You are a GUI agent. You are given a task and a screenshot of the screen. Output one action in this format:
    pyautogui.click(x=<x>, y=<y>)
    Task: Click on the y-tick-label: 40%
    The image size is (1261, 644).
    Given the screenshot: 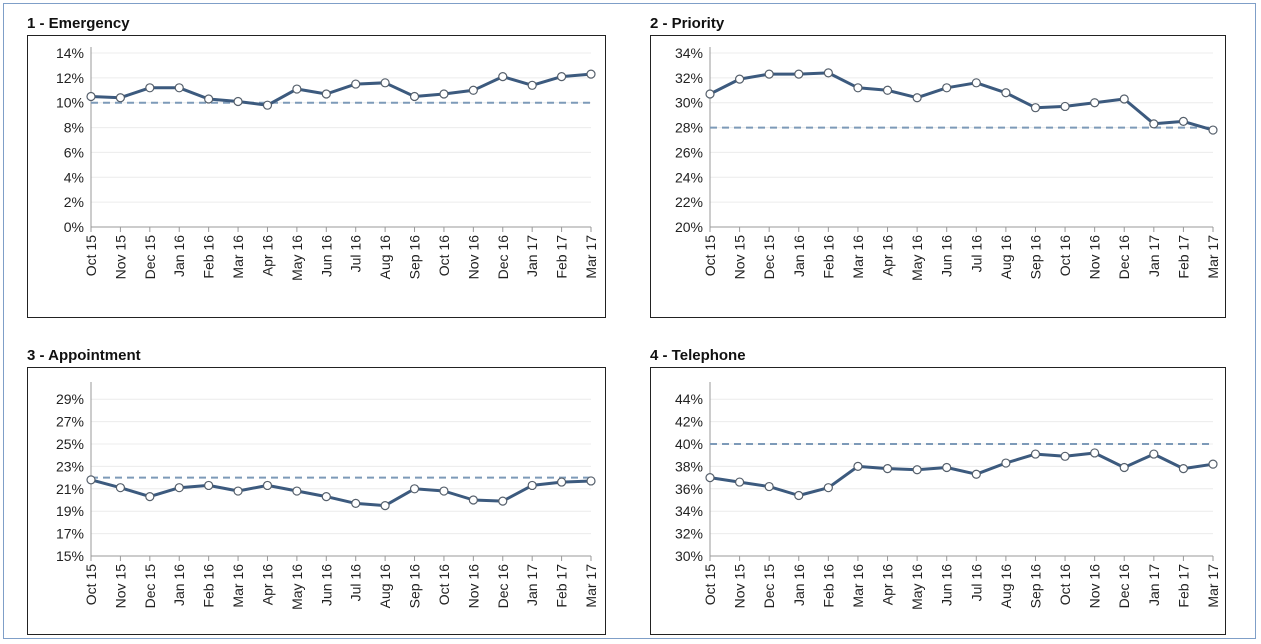 What is the action you would take?
    pyautogui.click(x=689, y=444)
    